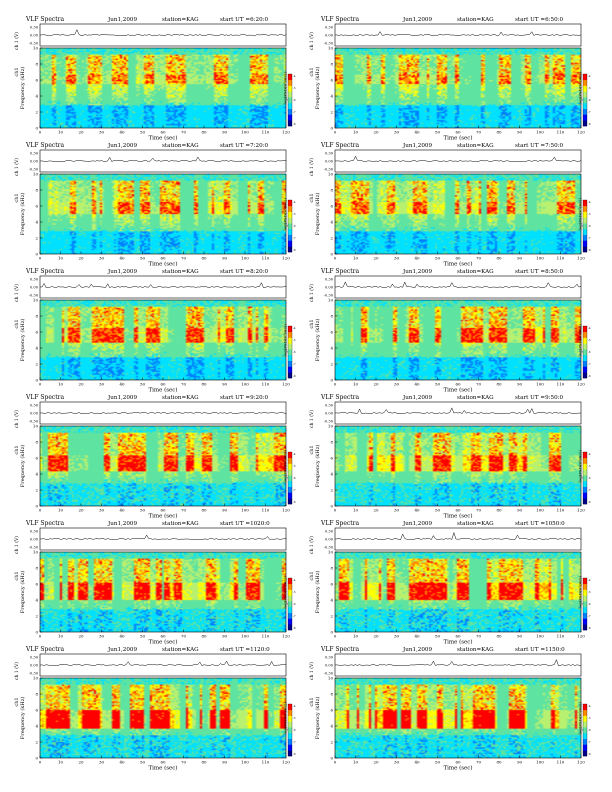  Describe the element at coordinates (376, 510) in the screenshot. I see `x-tick-label: 20` at that location.